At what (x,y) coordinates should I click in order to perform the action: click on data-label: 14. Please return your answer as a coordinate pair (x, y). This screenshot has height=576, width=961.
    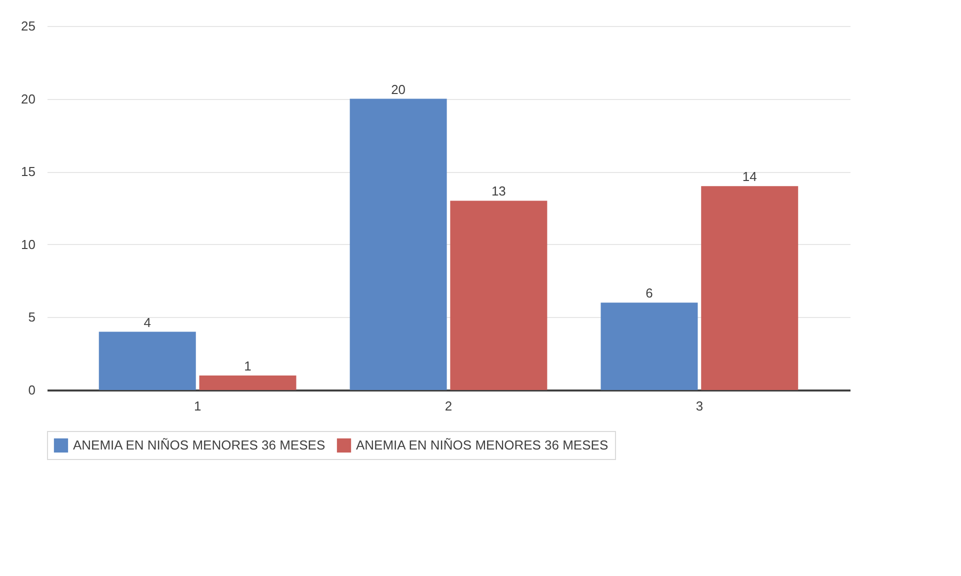
    Looking at the image, I should click on (749, 176).